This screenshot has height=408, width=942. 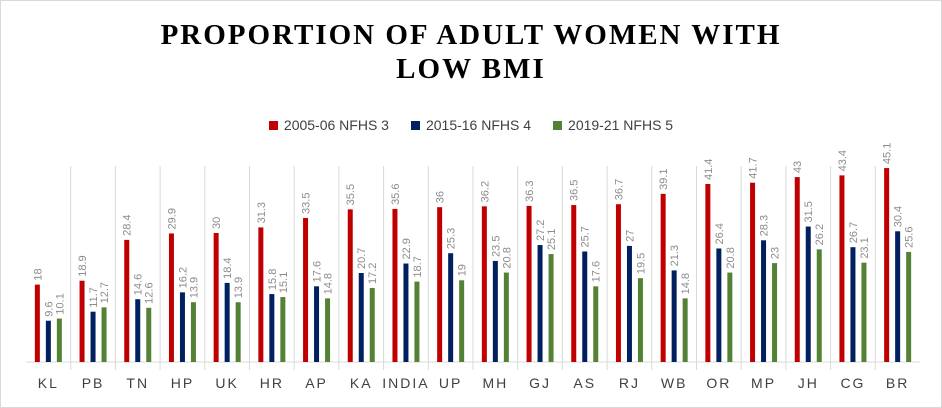 I want to click on data-label-br-s1: 45.1, so click(x=888, y=153).